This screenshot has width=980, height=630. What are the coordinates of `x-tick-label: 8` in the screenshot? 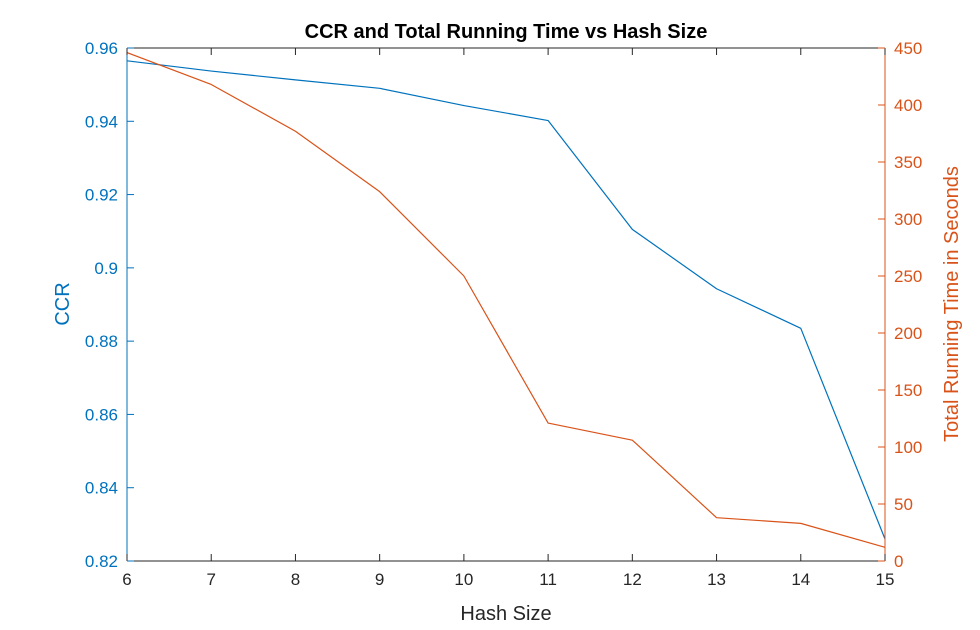 It's located at (295, 579).